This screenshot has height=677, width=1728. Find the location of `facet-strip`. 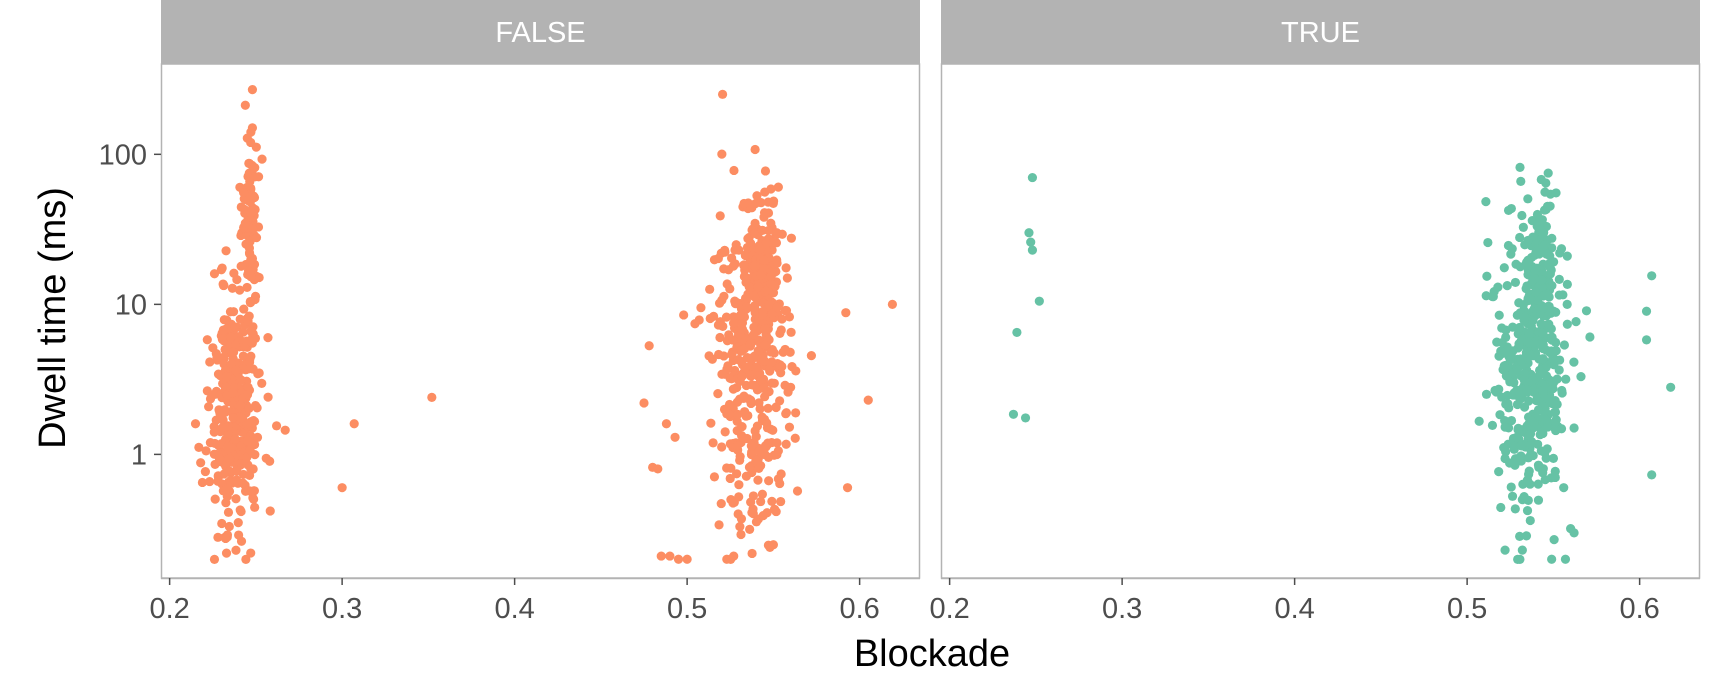

facet-strip is located at coordinates (540, 32).